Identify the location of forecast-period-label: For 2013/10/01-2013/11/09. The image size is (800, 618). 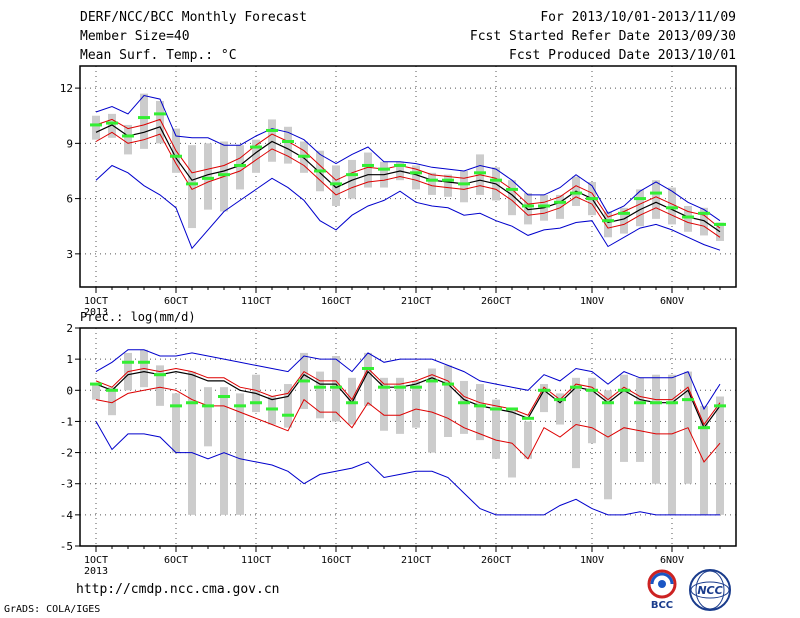
(638, 17).